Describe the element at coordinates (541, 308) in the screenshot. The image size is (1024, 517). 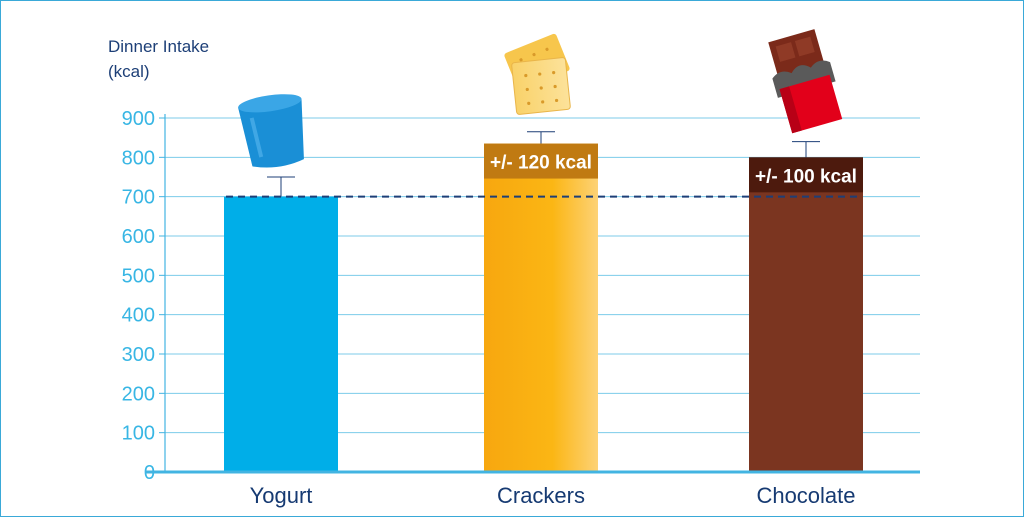
I see `bar-crackers` at that location.